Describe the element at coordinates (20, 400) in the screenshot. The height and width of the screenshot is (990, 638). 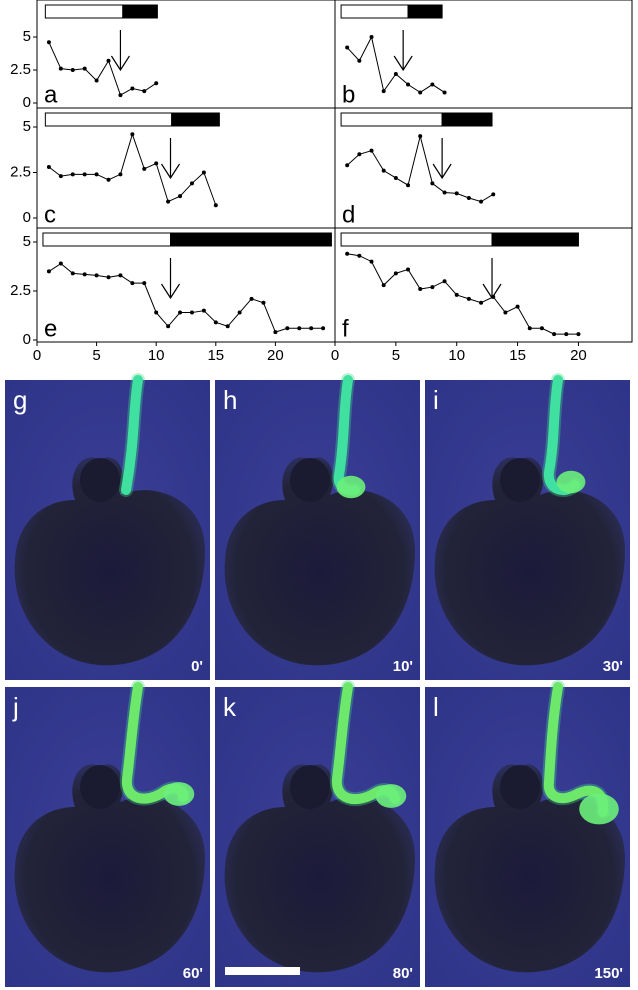
I see `panel-label: g` at that location.